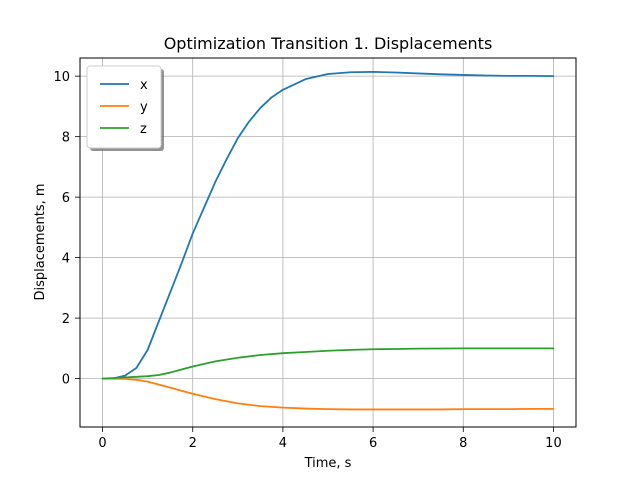 The height and width of the screenshot is (480, 640). I want to click on y-tick-label: 8, so click(66, 138).